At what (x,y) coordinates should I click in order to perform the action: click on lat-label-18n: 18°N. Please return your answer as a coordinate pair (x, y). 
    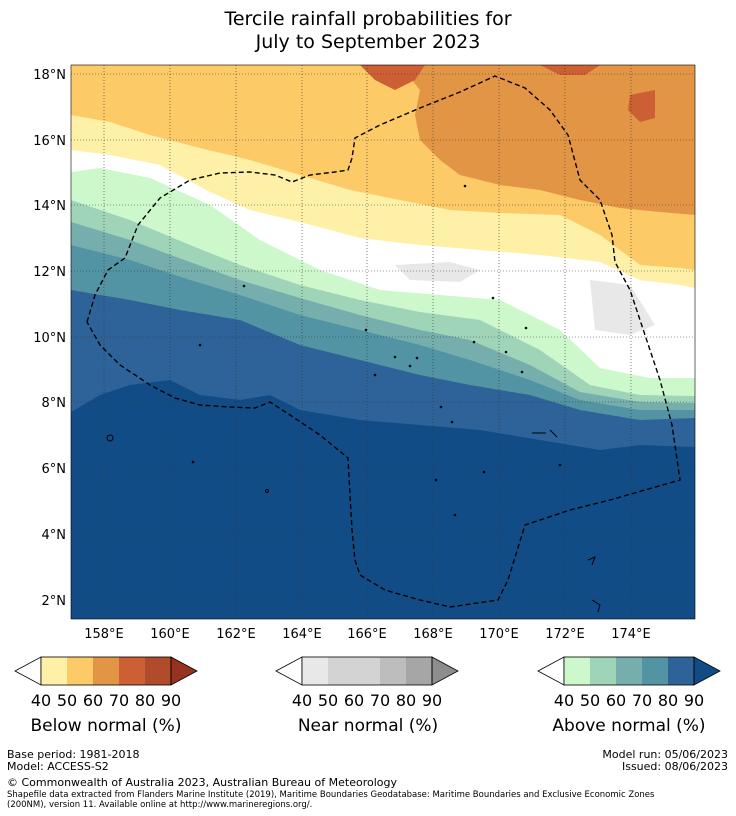
    Looking at the image, I should click on (49, 75).